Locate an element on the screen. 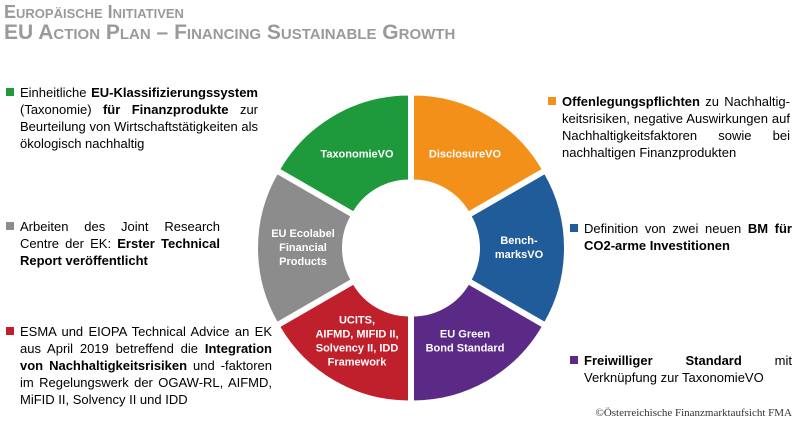 Image resolution: width=800 pixels, height=425 pixels. segment-label: Financial is located at coordinates (303, 248).